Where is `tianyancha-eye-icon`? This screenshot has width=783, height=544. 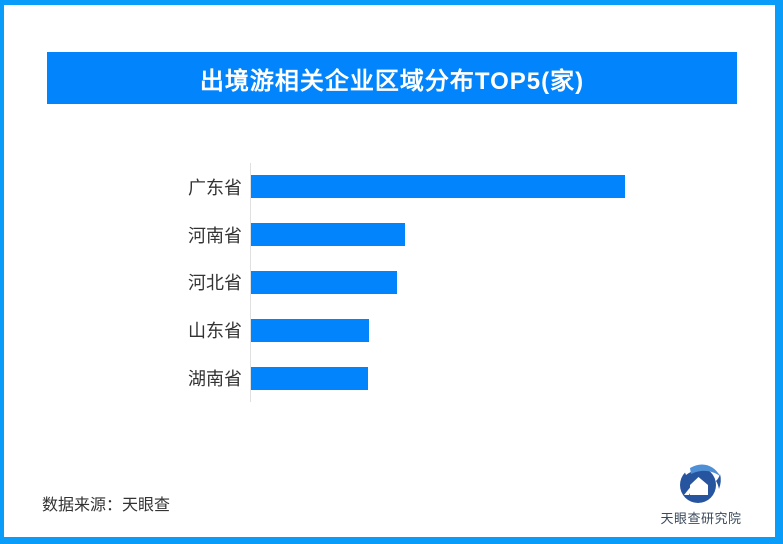 tianyancha-eye-icon is located at coordinates (700, 482).